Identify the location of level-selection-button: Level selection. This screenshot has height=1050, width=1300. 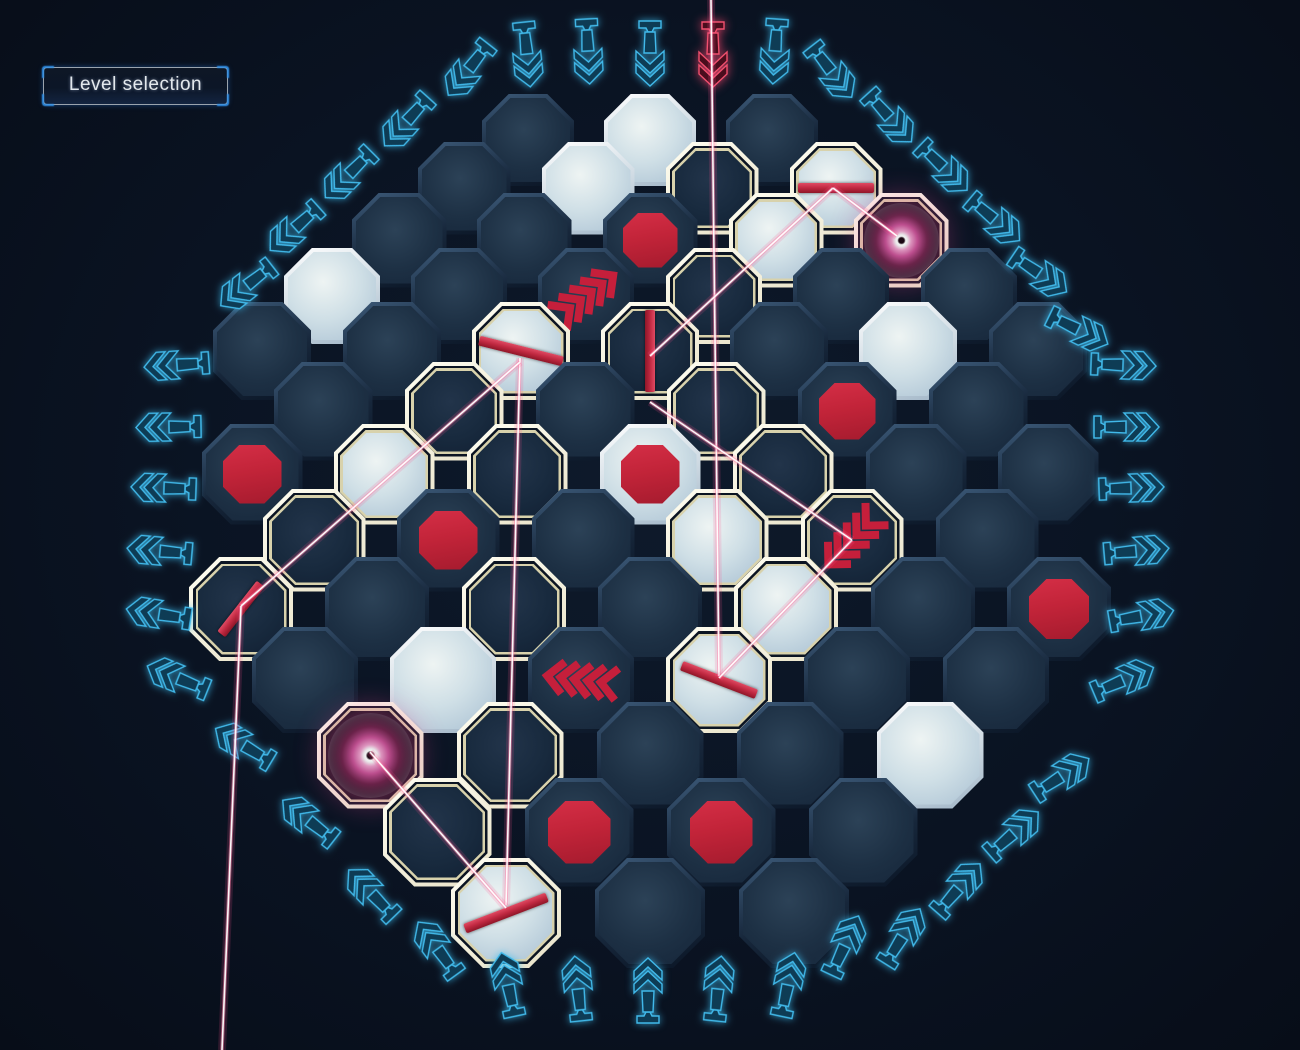
(135, 86).